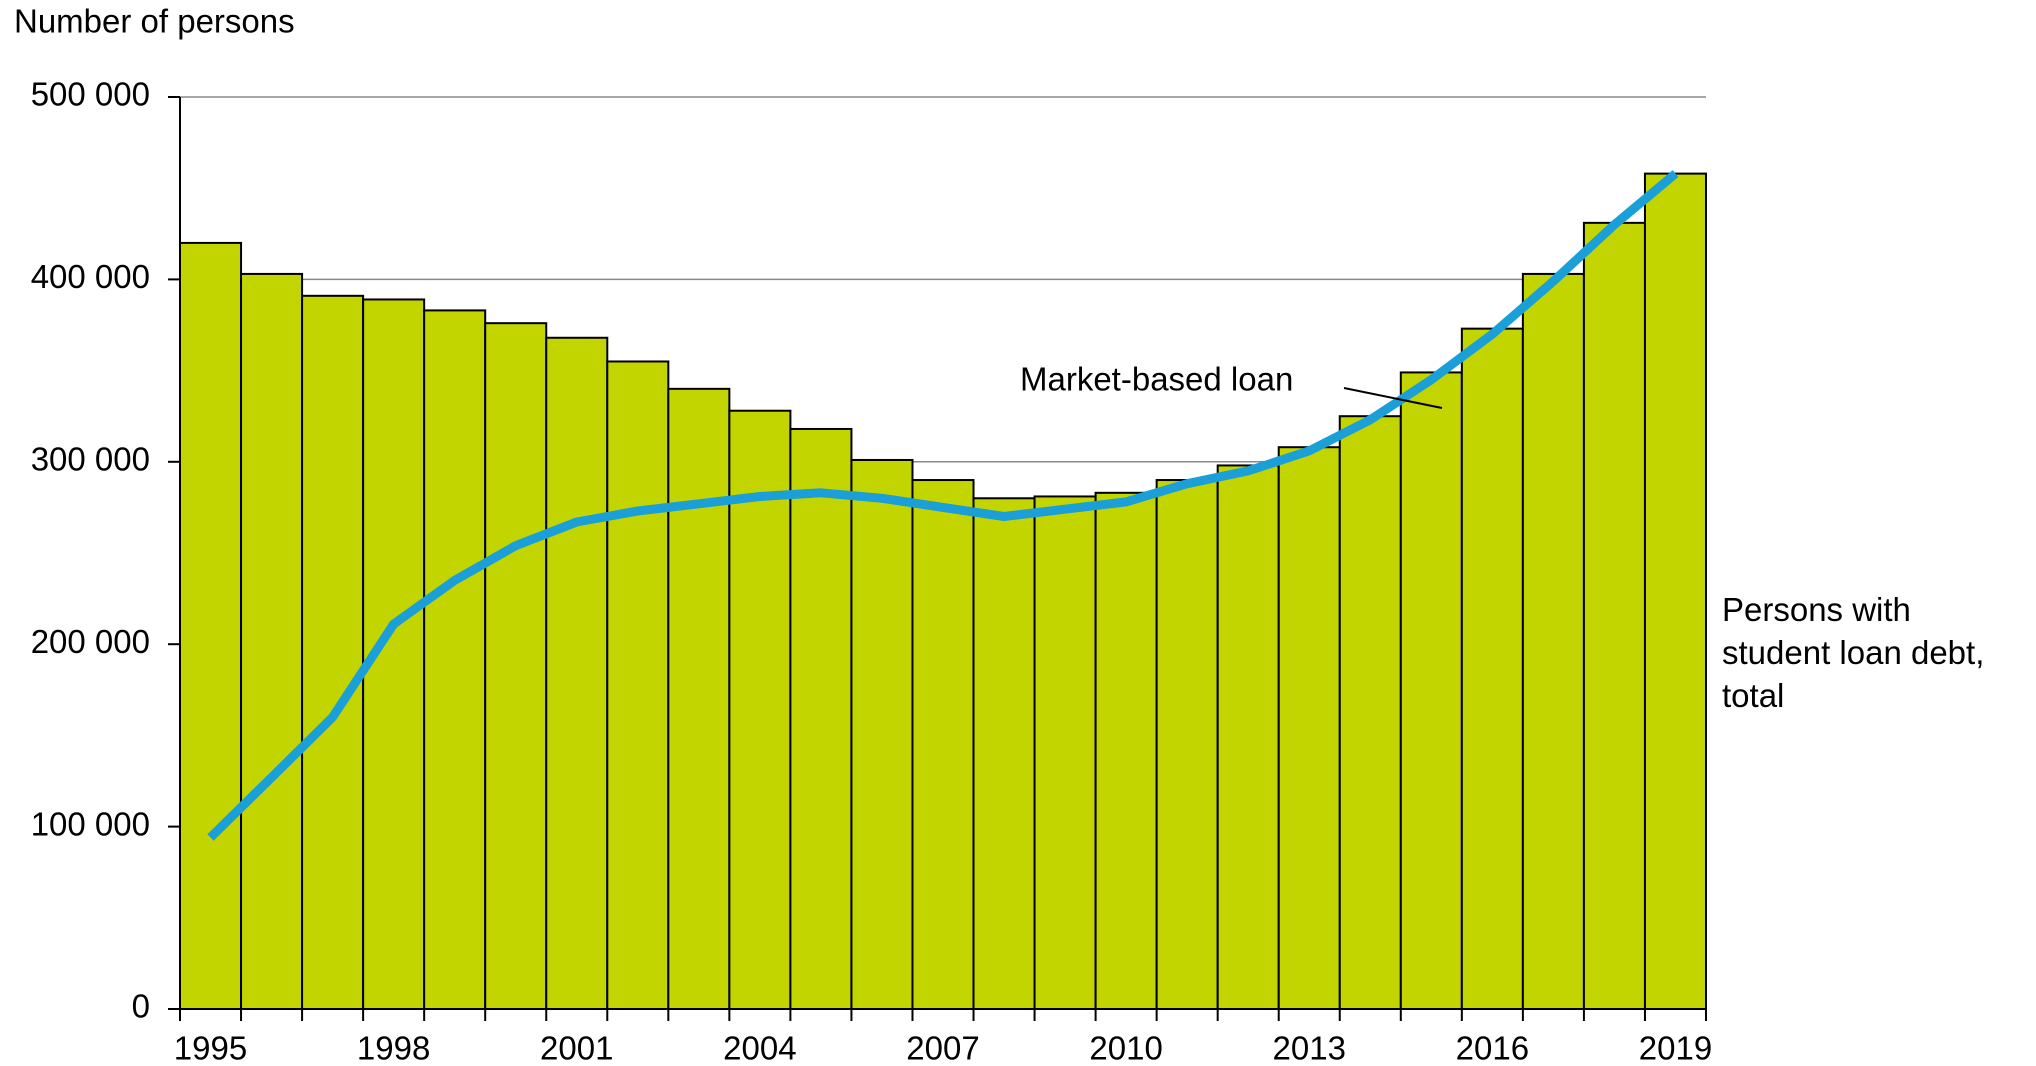 The width and height of the screenshot is (2036, 1066). Describe the element at coordinates (90, 641) in the screenshot. I see `y-tick-label: 200 000` at that location.